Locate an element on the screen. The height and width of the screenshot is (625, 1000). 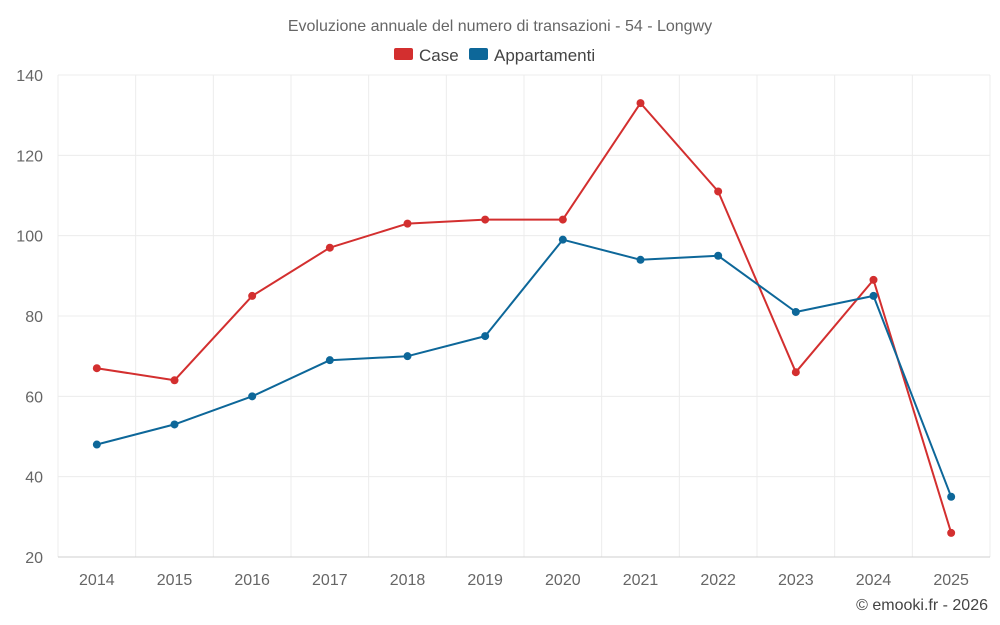
x-tick-label: 2017 is located at coordinates (330, 580).